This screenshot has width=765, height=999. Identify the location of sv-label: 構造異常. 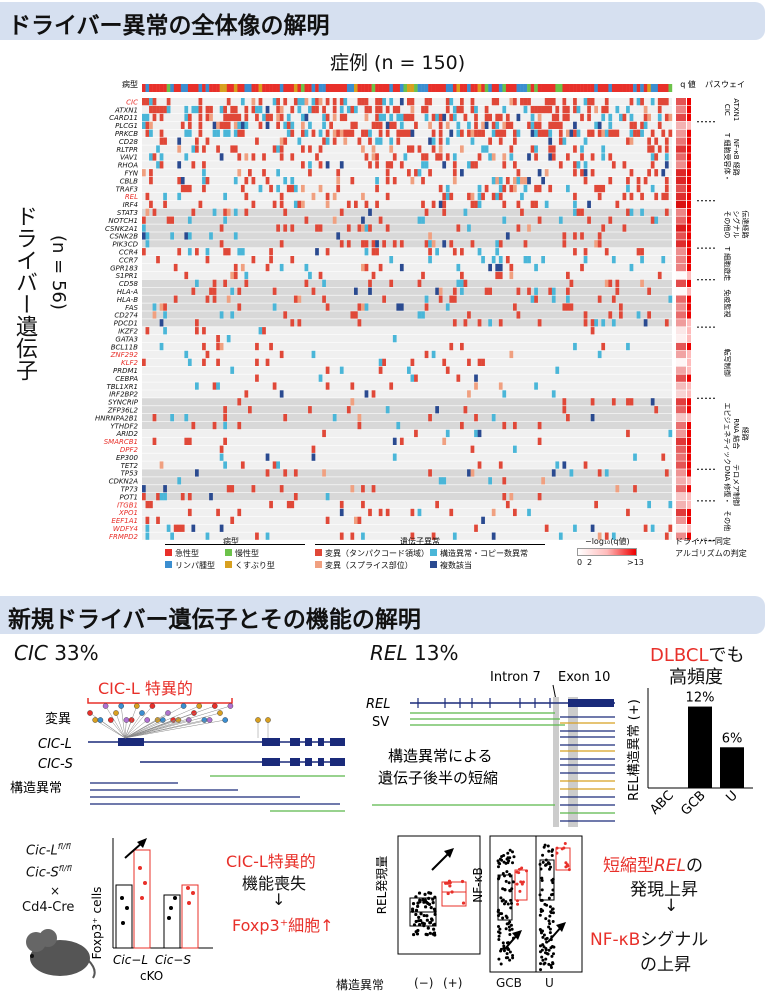
(36, 788).